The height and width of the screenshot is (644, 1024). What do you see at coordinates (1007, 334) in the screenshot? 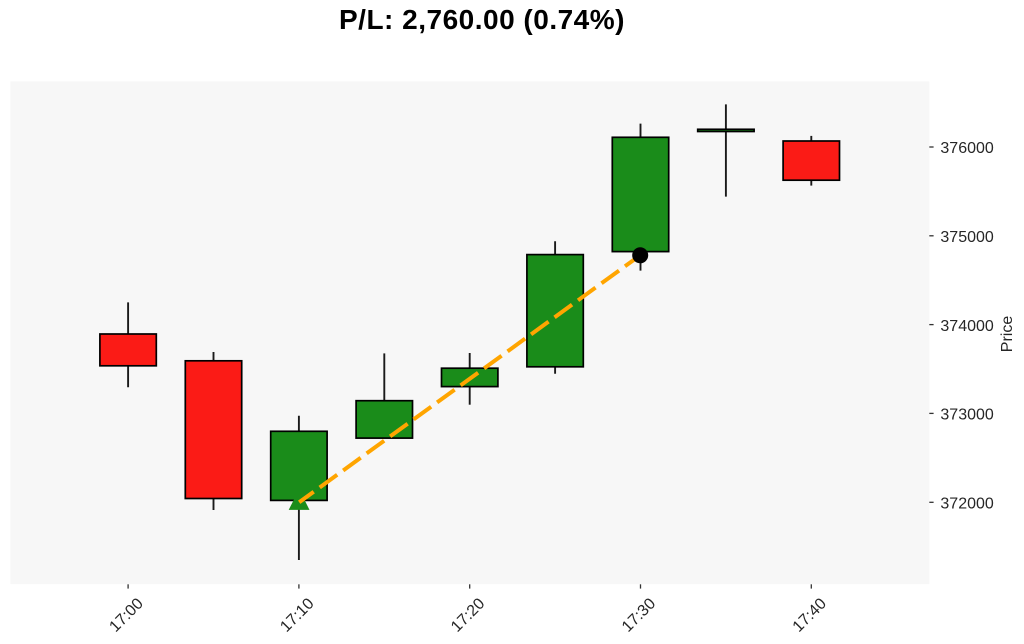
I see `svg-text: Price` at bounding box center [1007, 334].